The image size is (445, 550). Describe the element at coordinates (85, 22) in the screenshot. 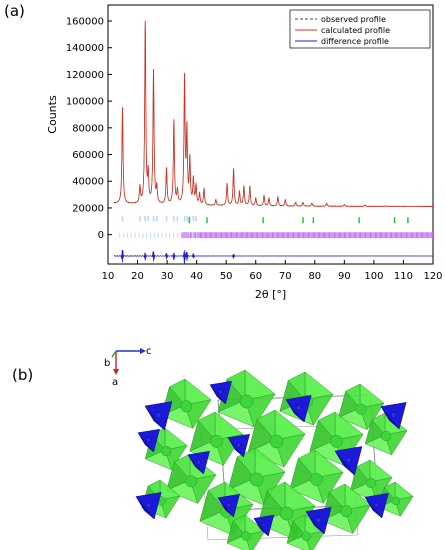

I see `y-tick-label: 160000` at that location.